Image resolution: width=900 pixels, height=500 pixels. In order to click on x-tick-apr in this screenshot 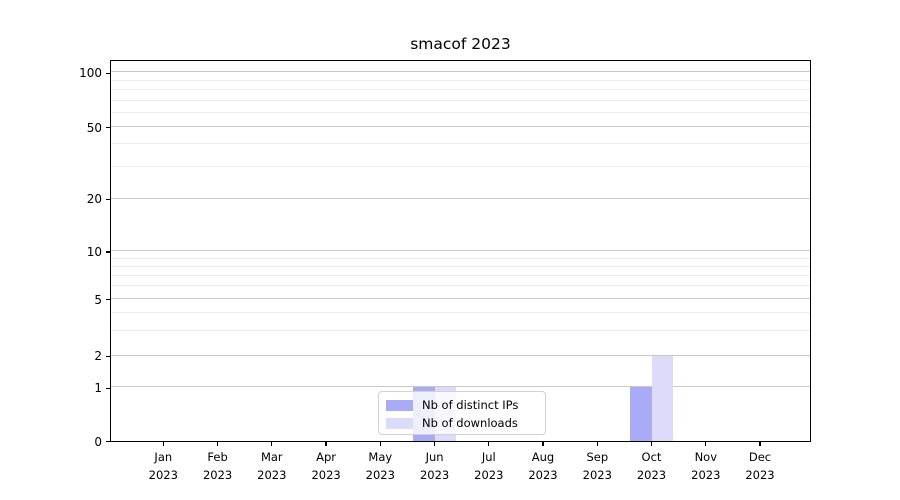, I will do `click(326, 444)`.